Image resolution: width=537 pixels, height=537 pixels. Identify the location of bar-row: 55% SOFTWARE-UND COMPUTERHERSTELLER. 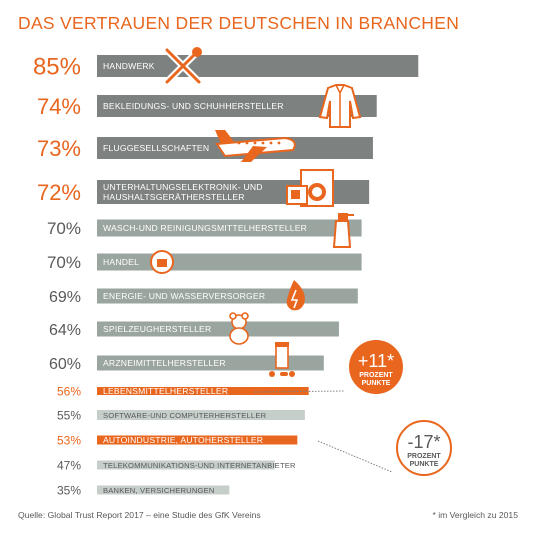
(181, 415).